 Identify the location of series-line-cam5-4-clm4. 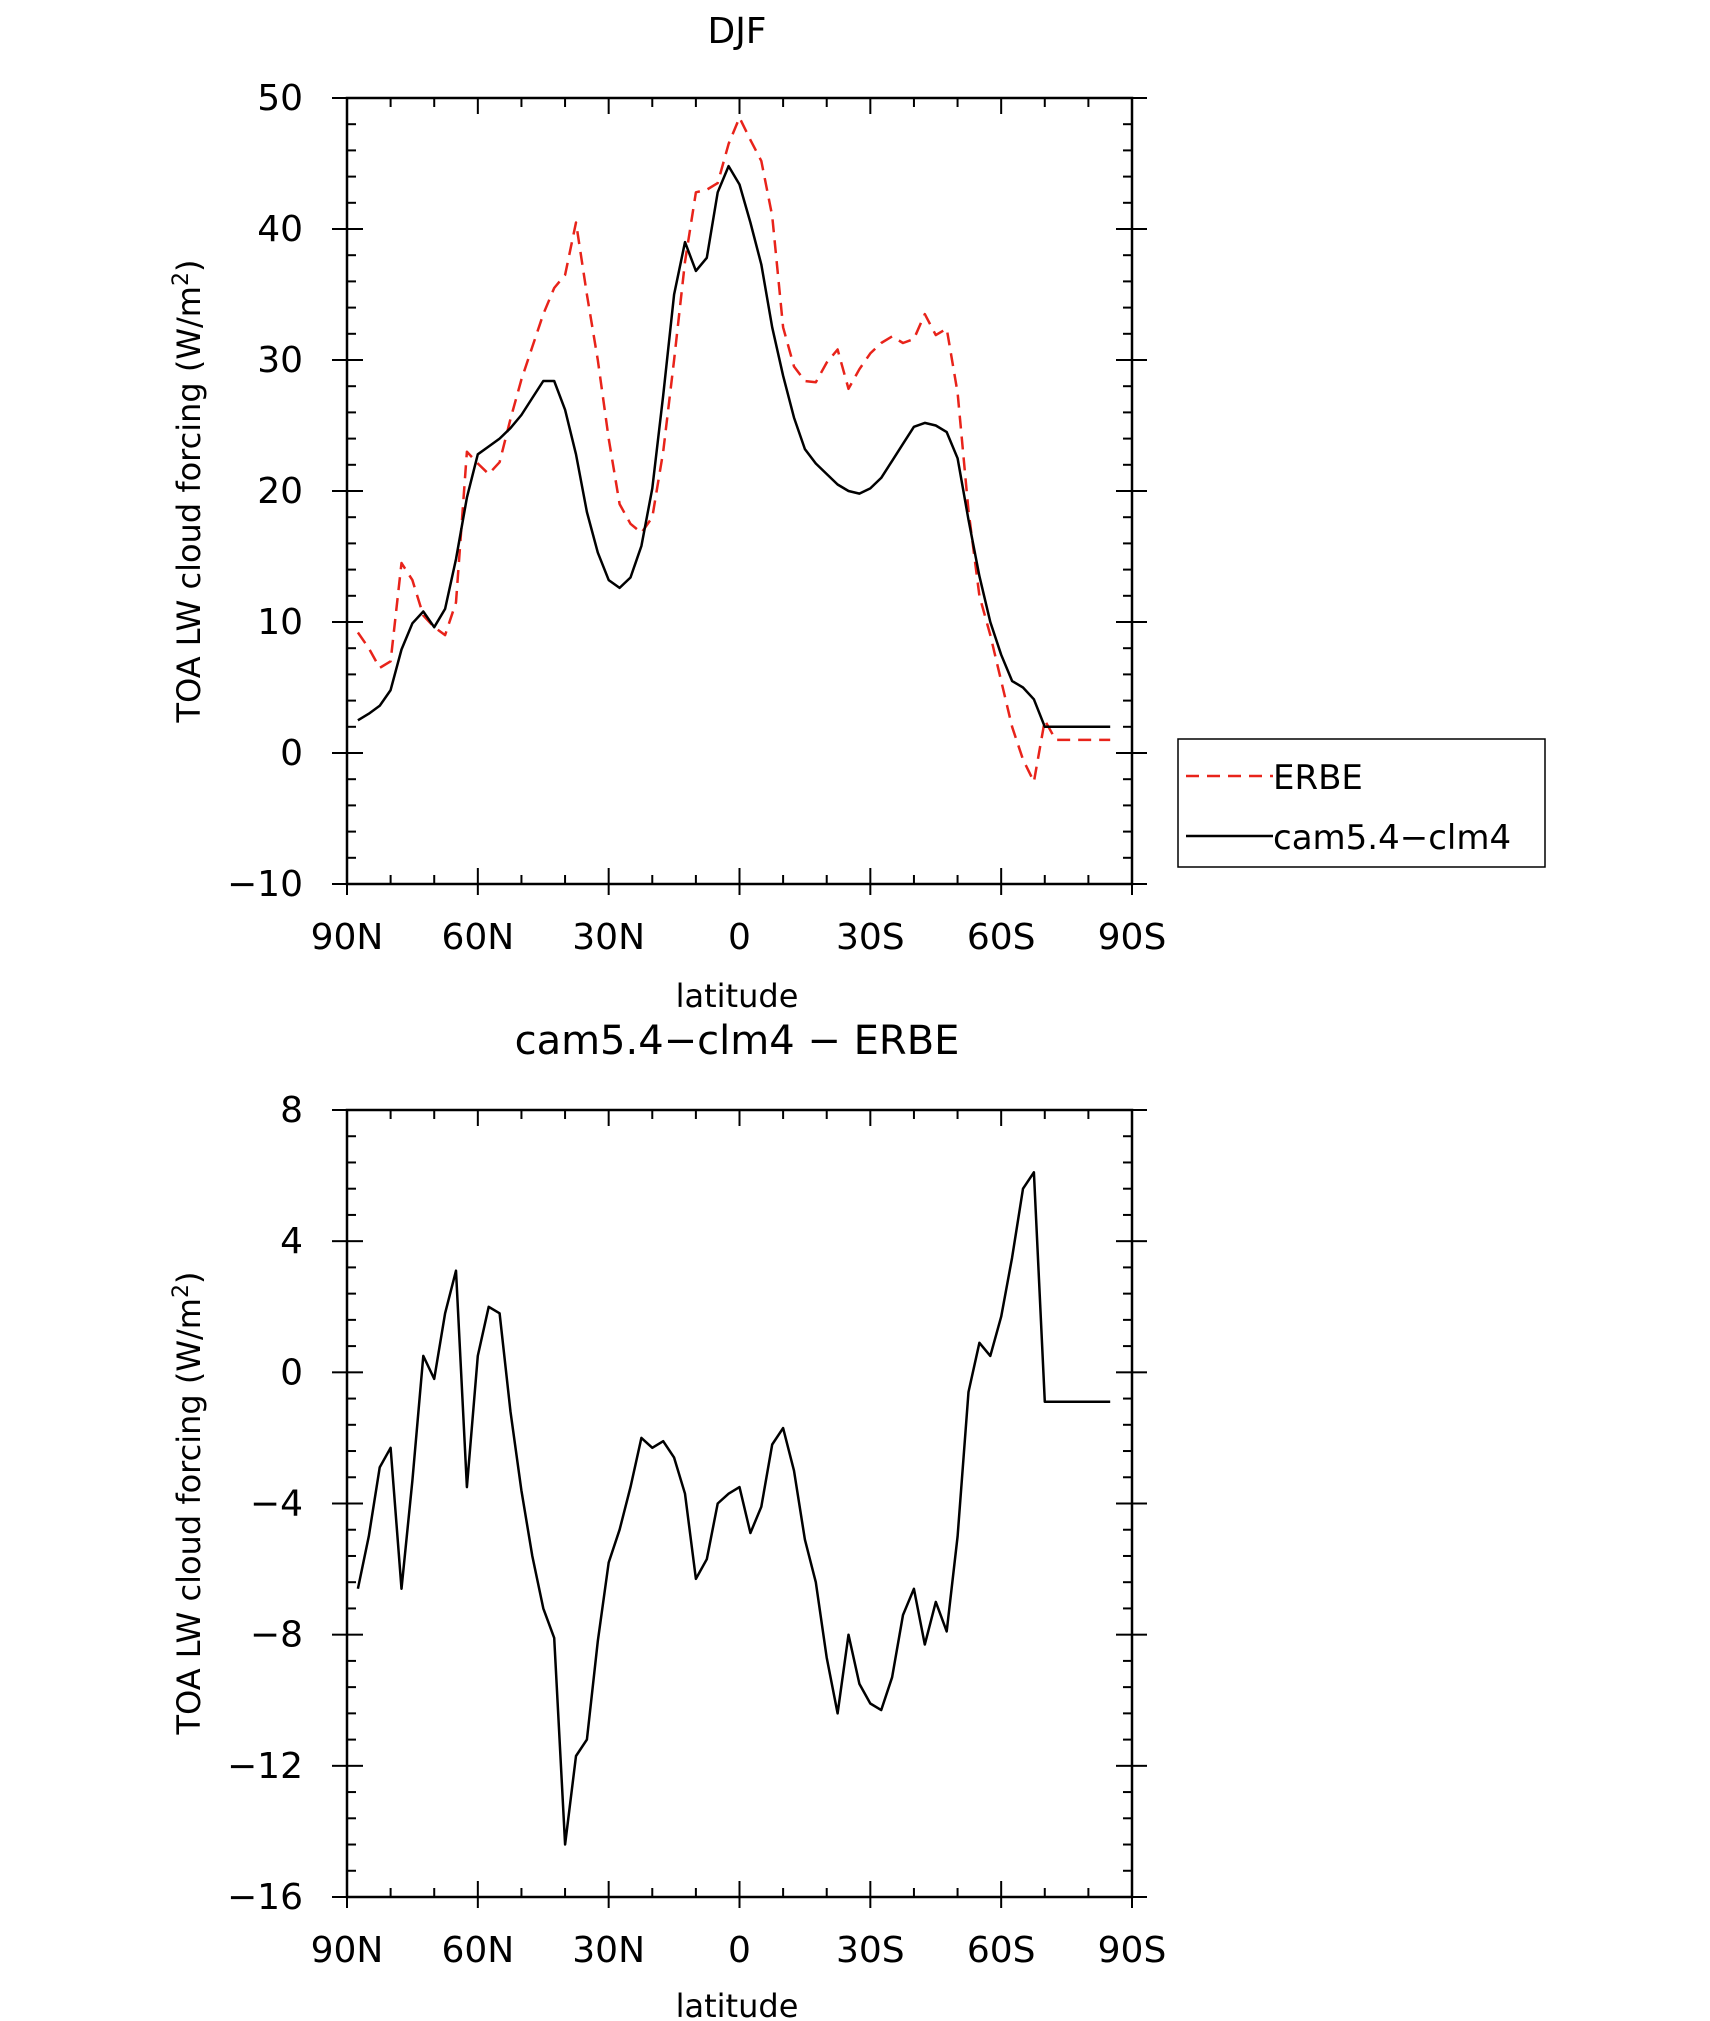
(734, 446).